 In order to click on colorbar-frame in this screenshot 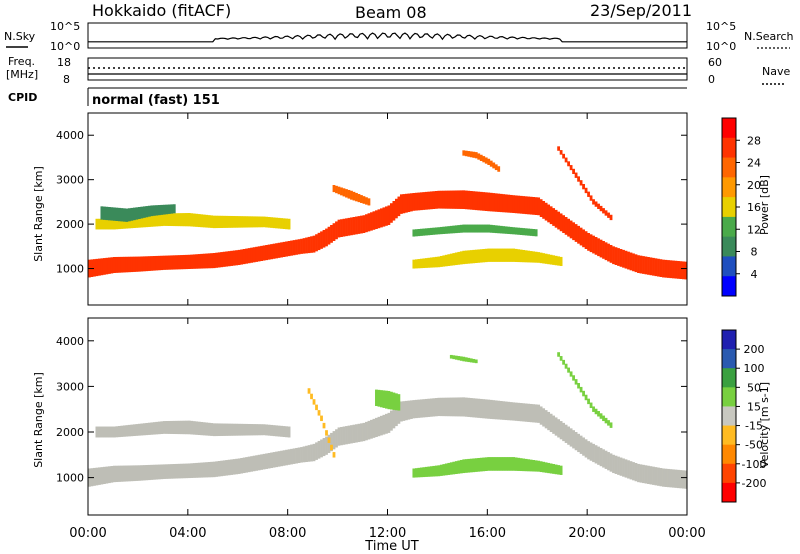, I will do `click(729, 416)`.